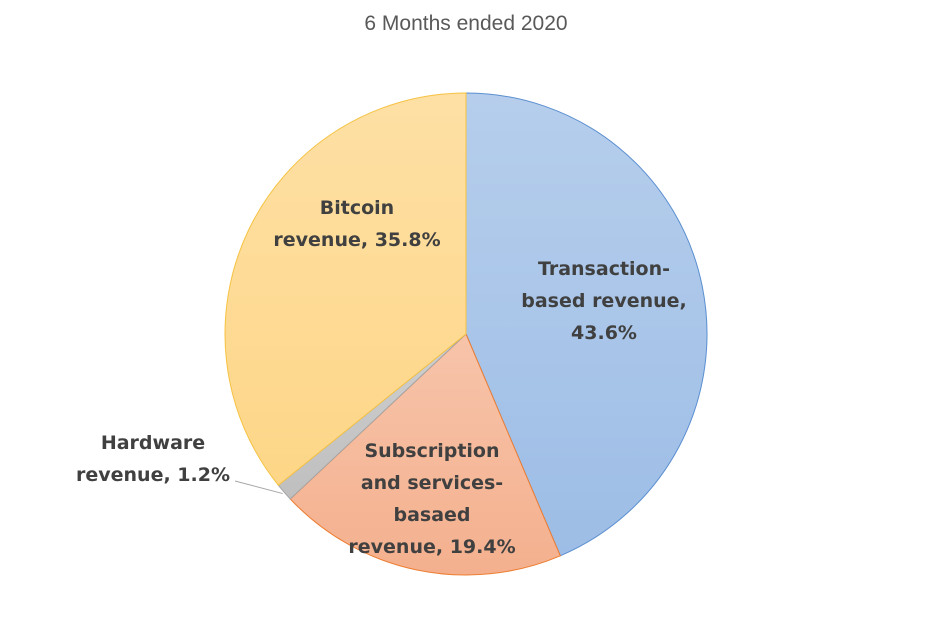 The height and width of the screenshot is (626, 932). Describe the element at coordinates (356, 224) in the screenshot. I see `slice-label-bitcoin: Bitcoin revenue, 35.8%` at that location.